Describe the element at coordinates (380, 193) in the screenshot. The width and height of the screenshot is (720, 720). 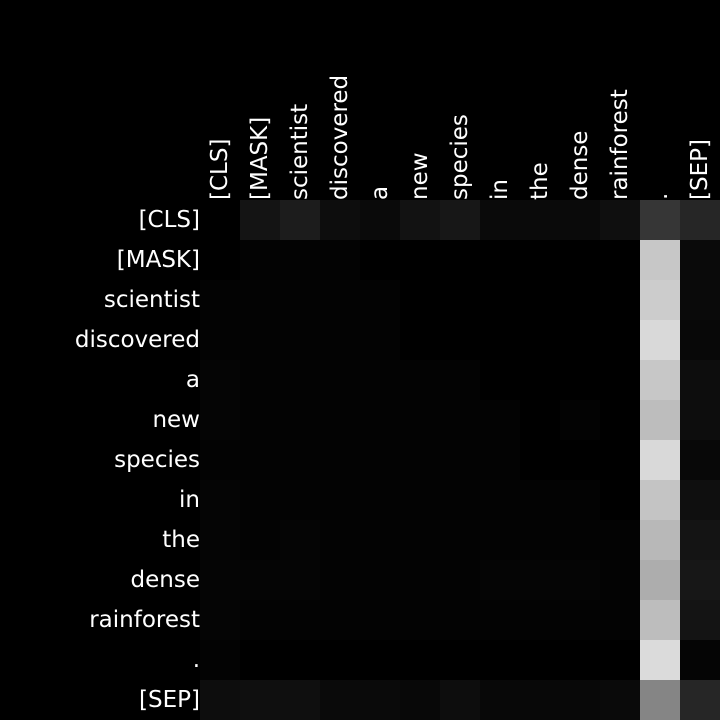
I see `column-tick-label: a` at that location.